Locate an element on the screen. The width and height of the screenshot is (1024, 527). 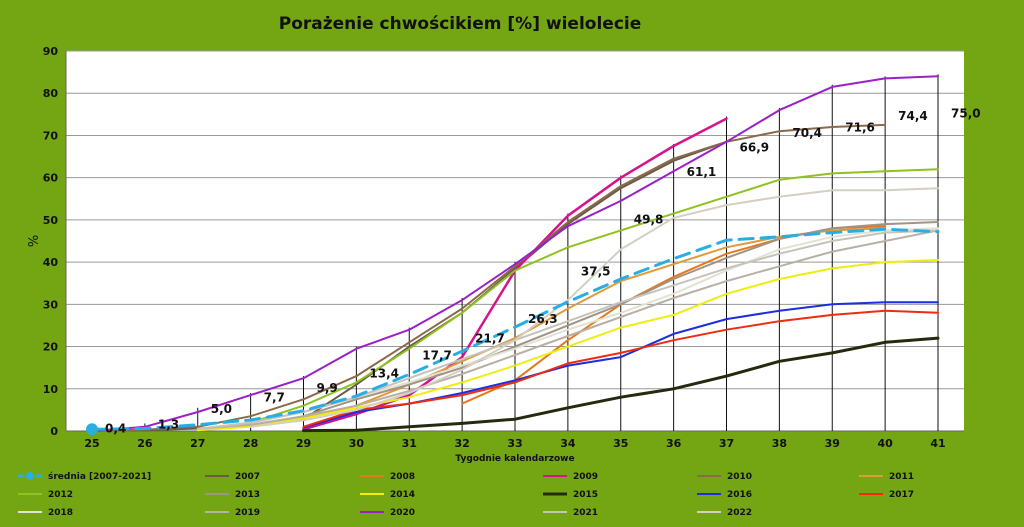
x-tick-label: 33 is located at coordinates (514, 443).